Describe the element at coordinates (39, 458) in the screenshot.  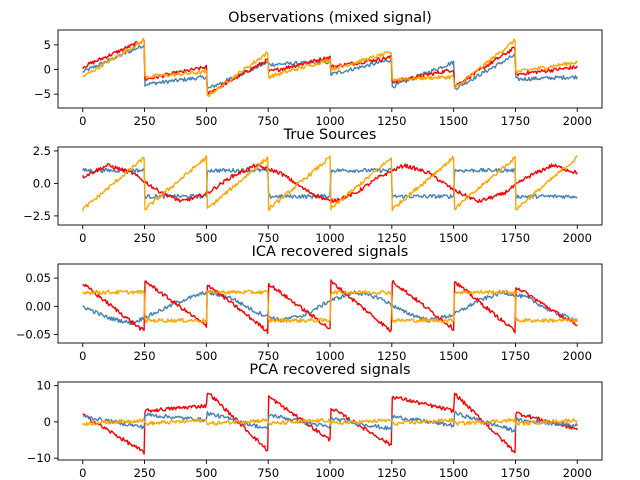
I see `y-tick-label: −10` at that location.